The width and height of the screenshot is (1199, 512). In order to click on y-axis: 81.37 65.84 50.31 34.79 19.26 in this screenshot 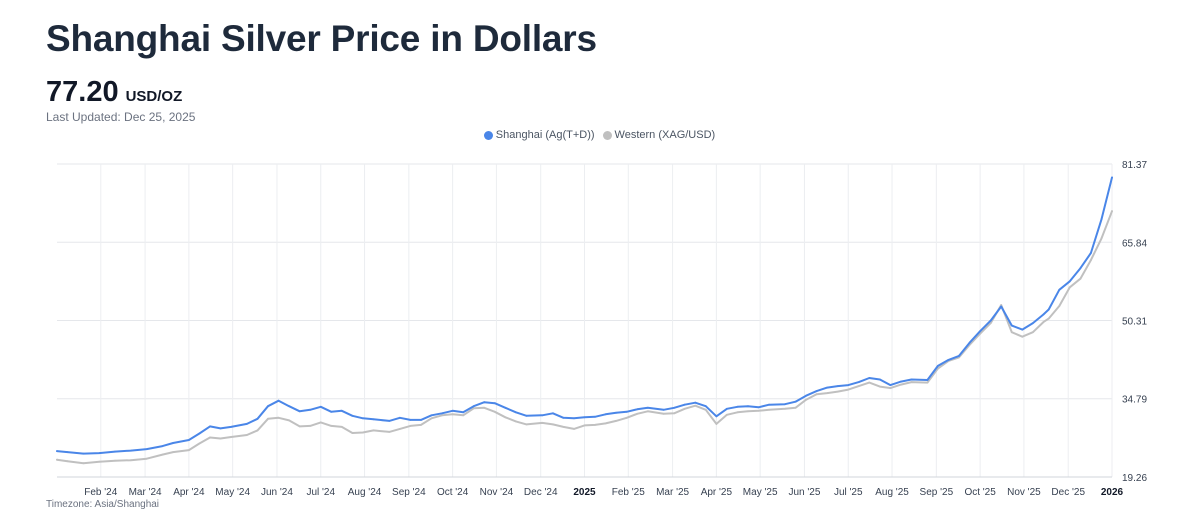, I will do `click(1134, 322)`.